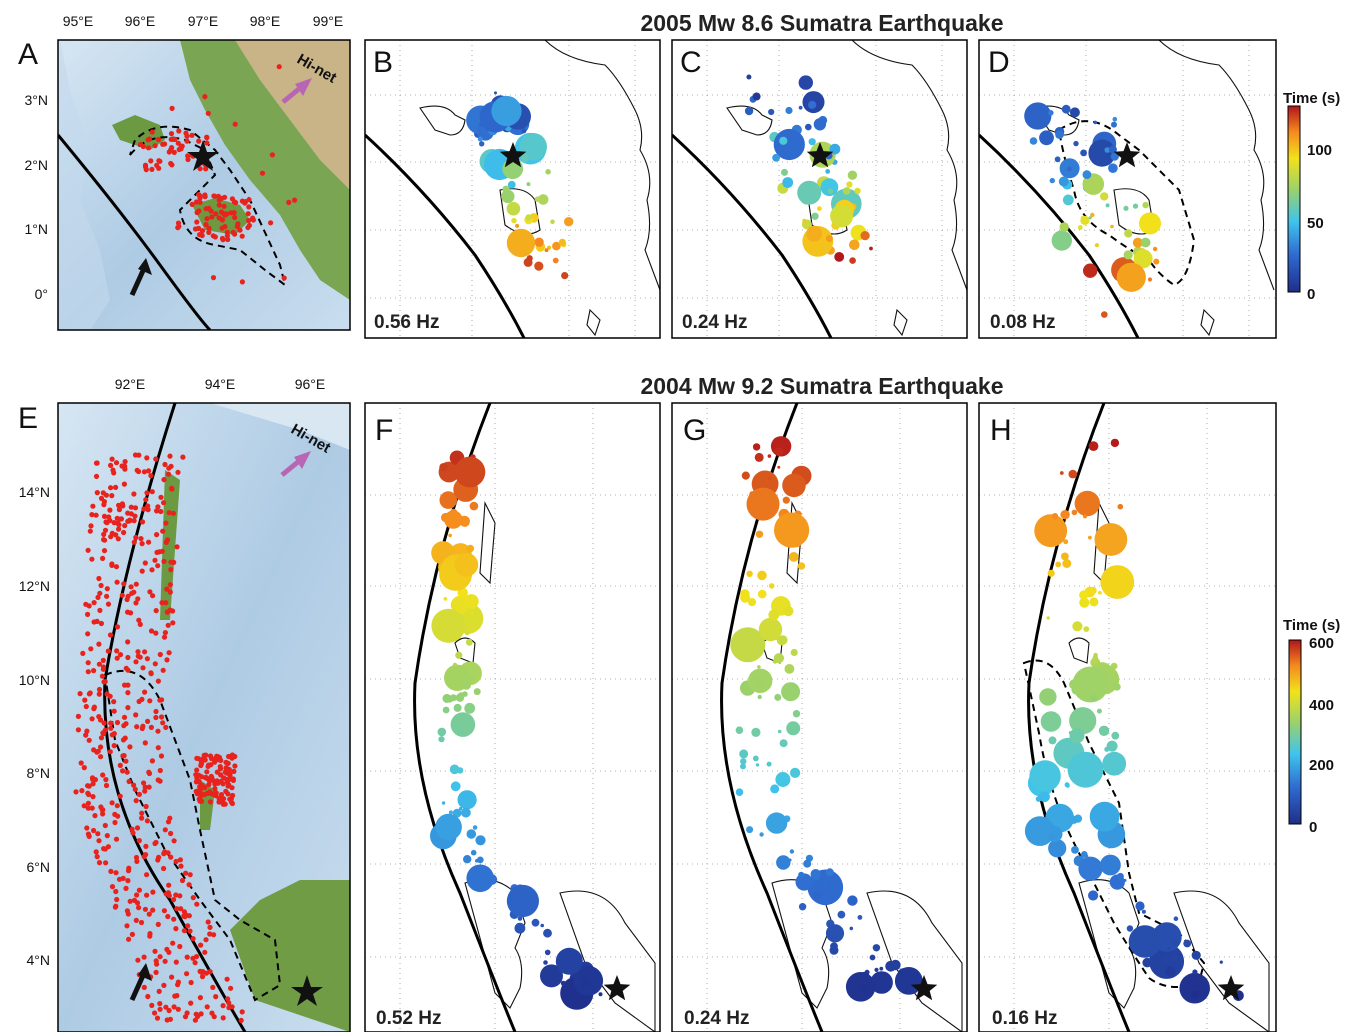 The width and height of the screenshot is (1355, 1032). I want to click on panel-letter-c: C, so click(691, 62).